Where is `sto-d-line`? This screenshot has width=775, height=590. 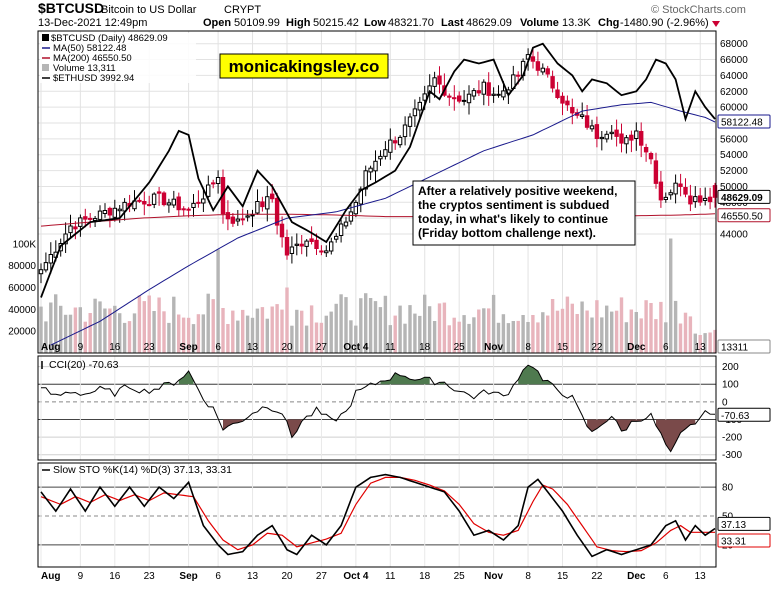
sto-d-line is located at coordinates (377, 514).